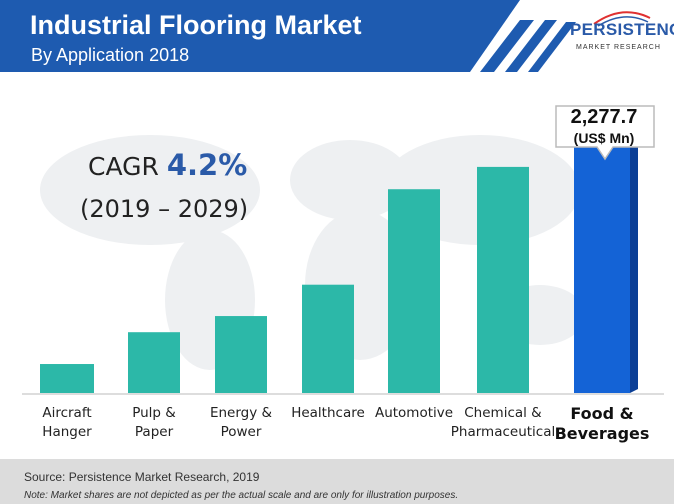 The image size is (674, 504). I want to click on category-label-line: Pulp &, so click(154, 413).